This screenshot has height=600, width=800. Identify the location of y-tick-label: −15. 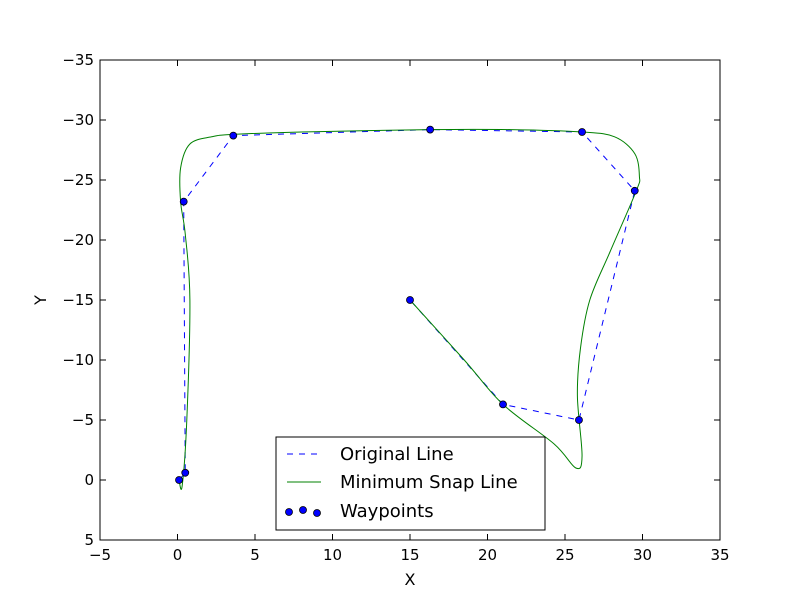
(78, 300).